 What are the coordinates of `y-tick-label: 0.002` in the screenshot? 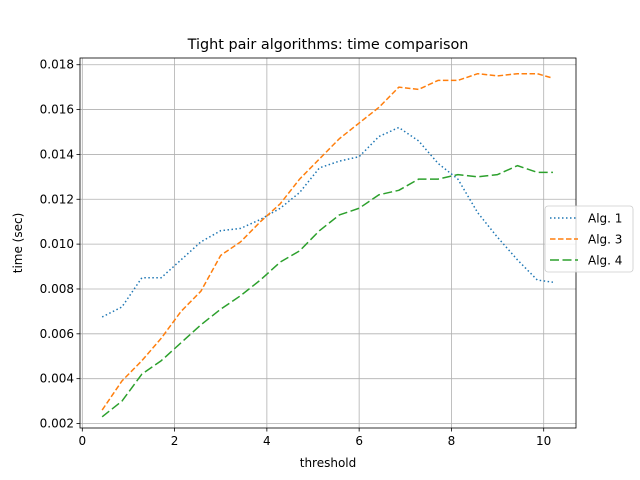 It's located at (57, 424).